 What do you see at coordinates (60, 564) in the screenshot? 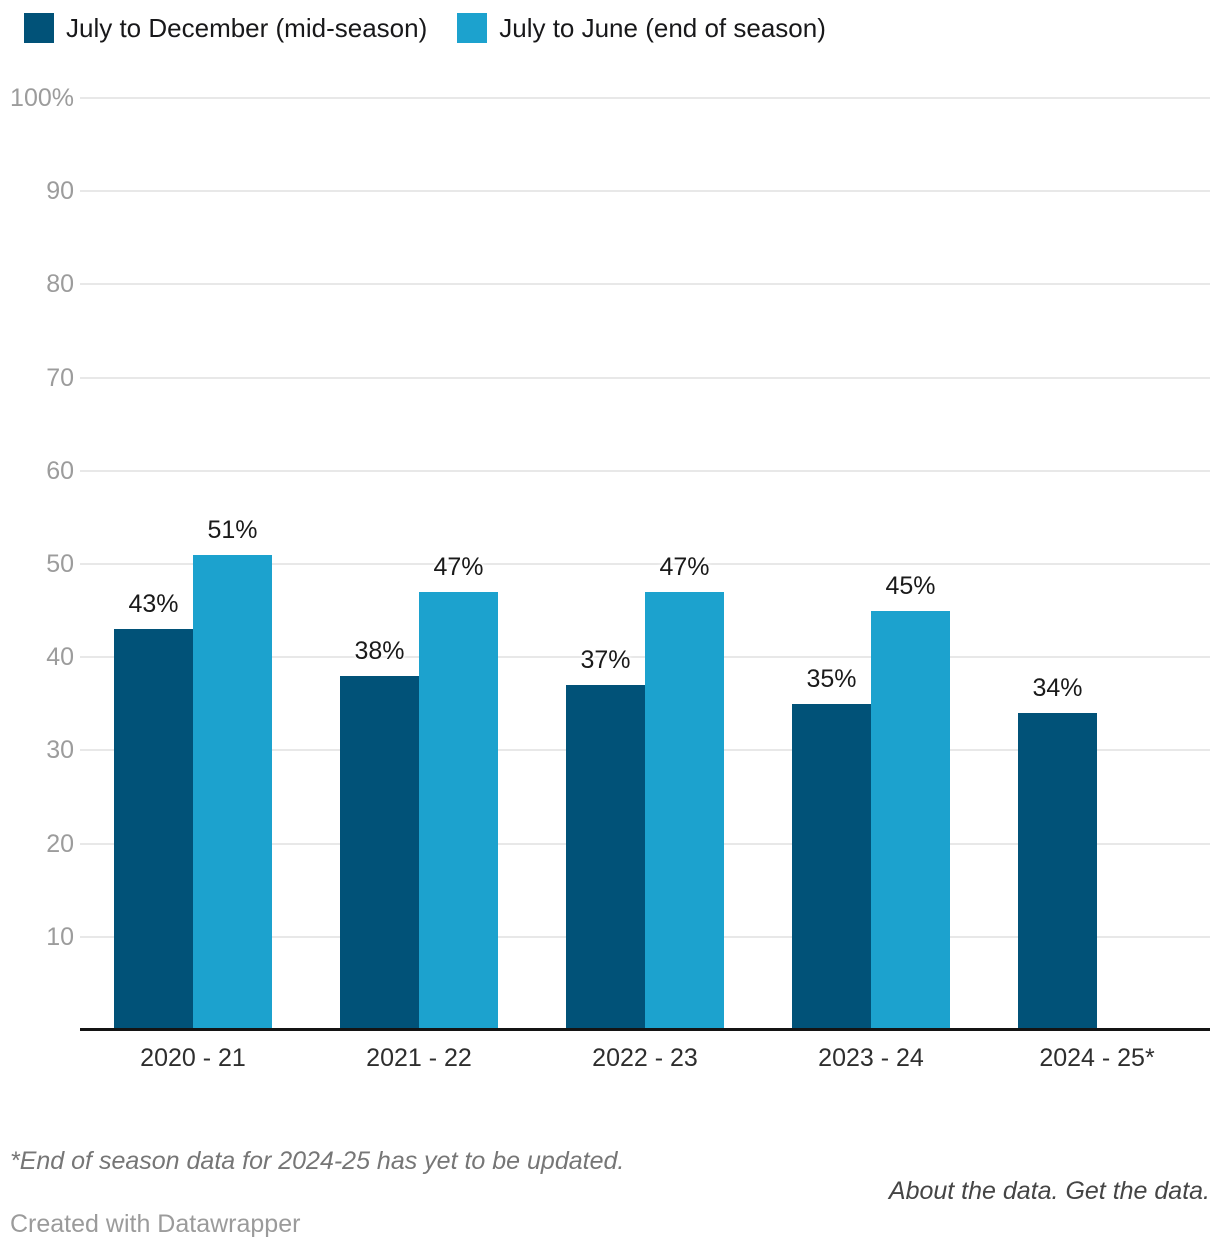
I see `y-axis-tick-label: 50` at bounding box center [60, 564].